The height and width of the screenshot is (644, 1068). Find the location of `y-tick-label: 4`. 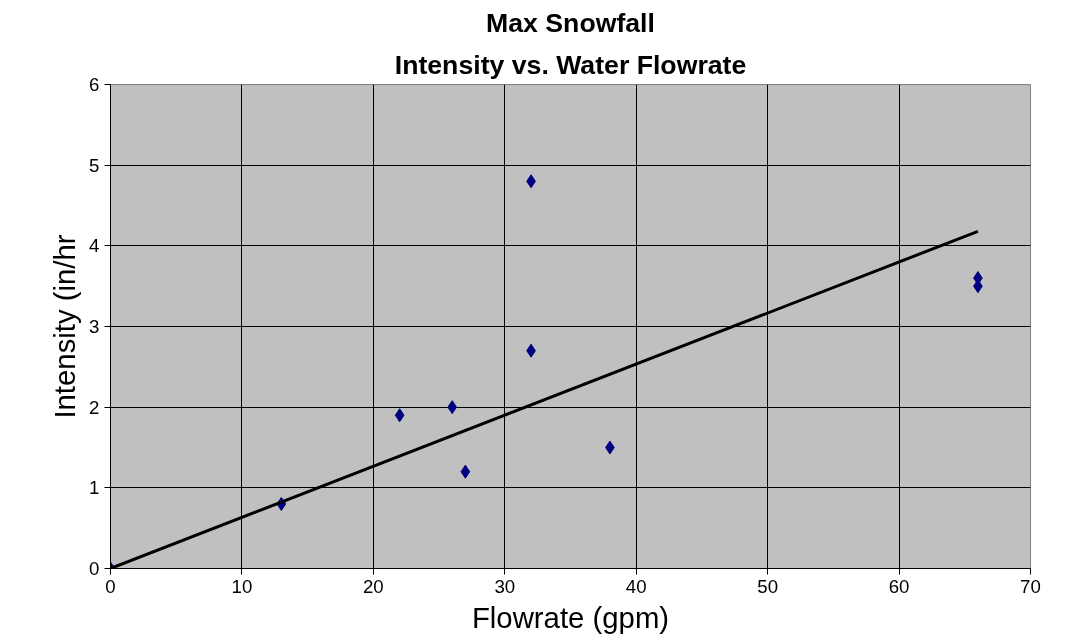

y-tick-label: 4 is located at coordinates (94, 246).